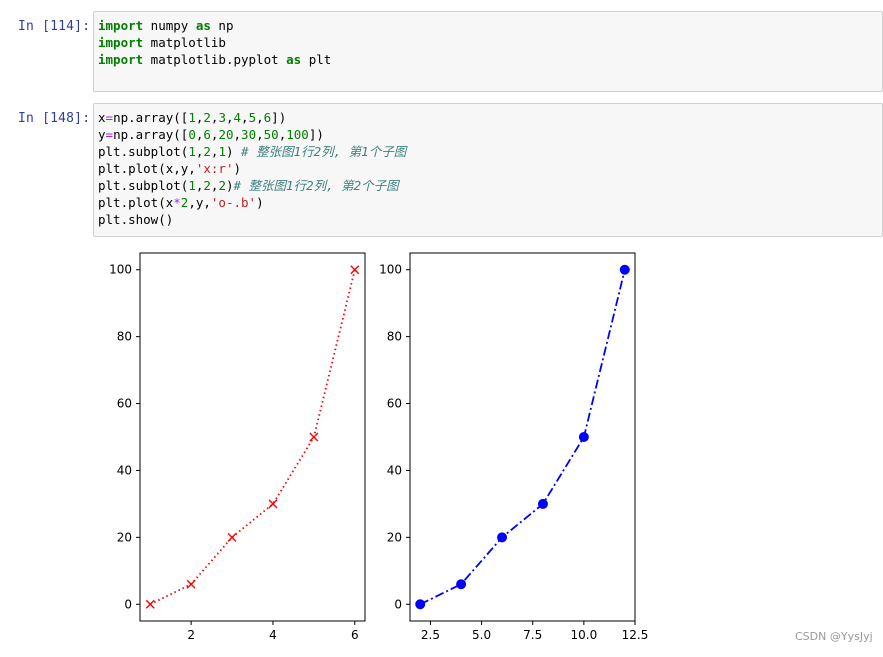  Describe the element at coordinates (532, 635) in the screenshot. I see `x-tick-label: 7.5` at that location.